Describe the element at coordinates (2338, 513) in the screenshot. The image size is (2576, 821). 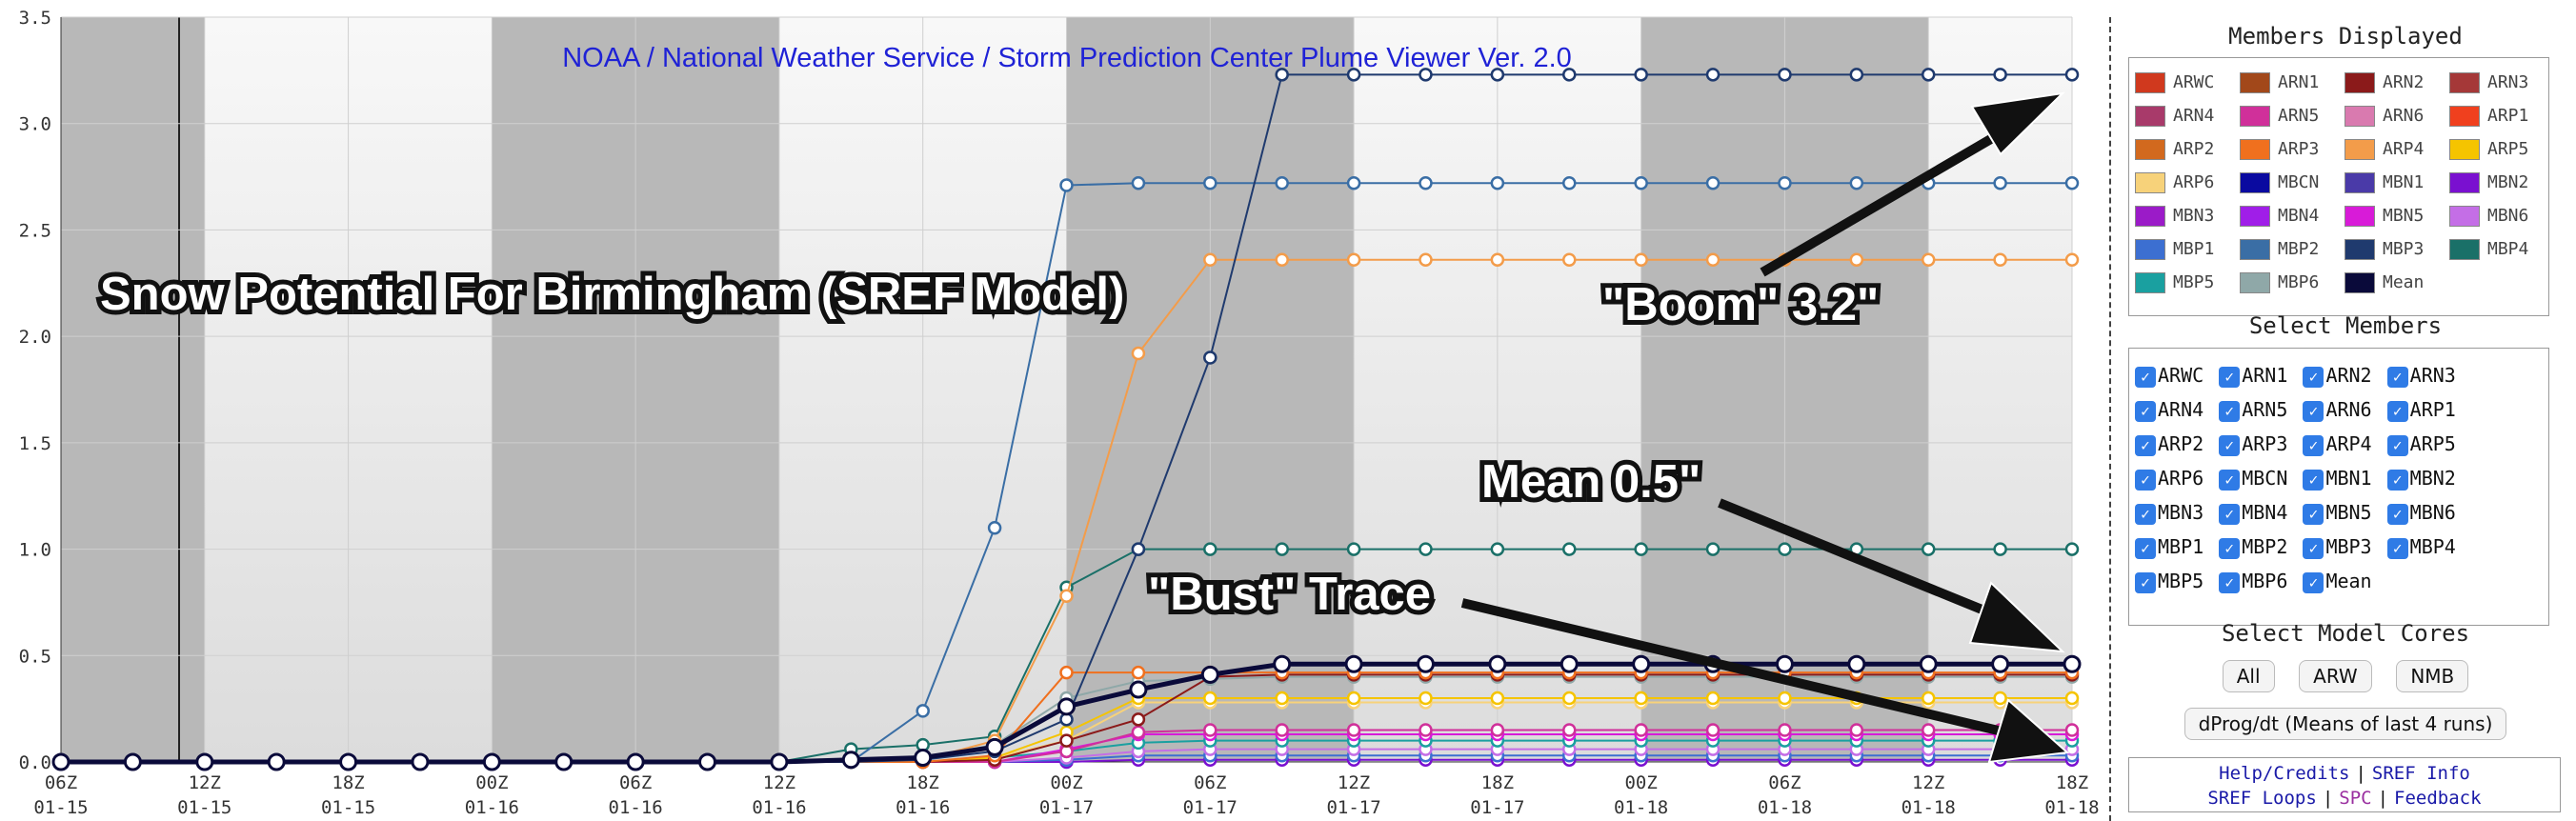
I see `select-member-mbn5: ✓ MBN5` at that location.